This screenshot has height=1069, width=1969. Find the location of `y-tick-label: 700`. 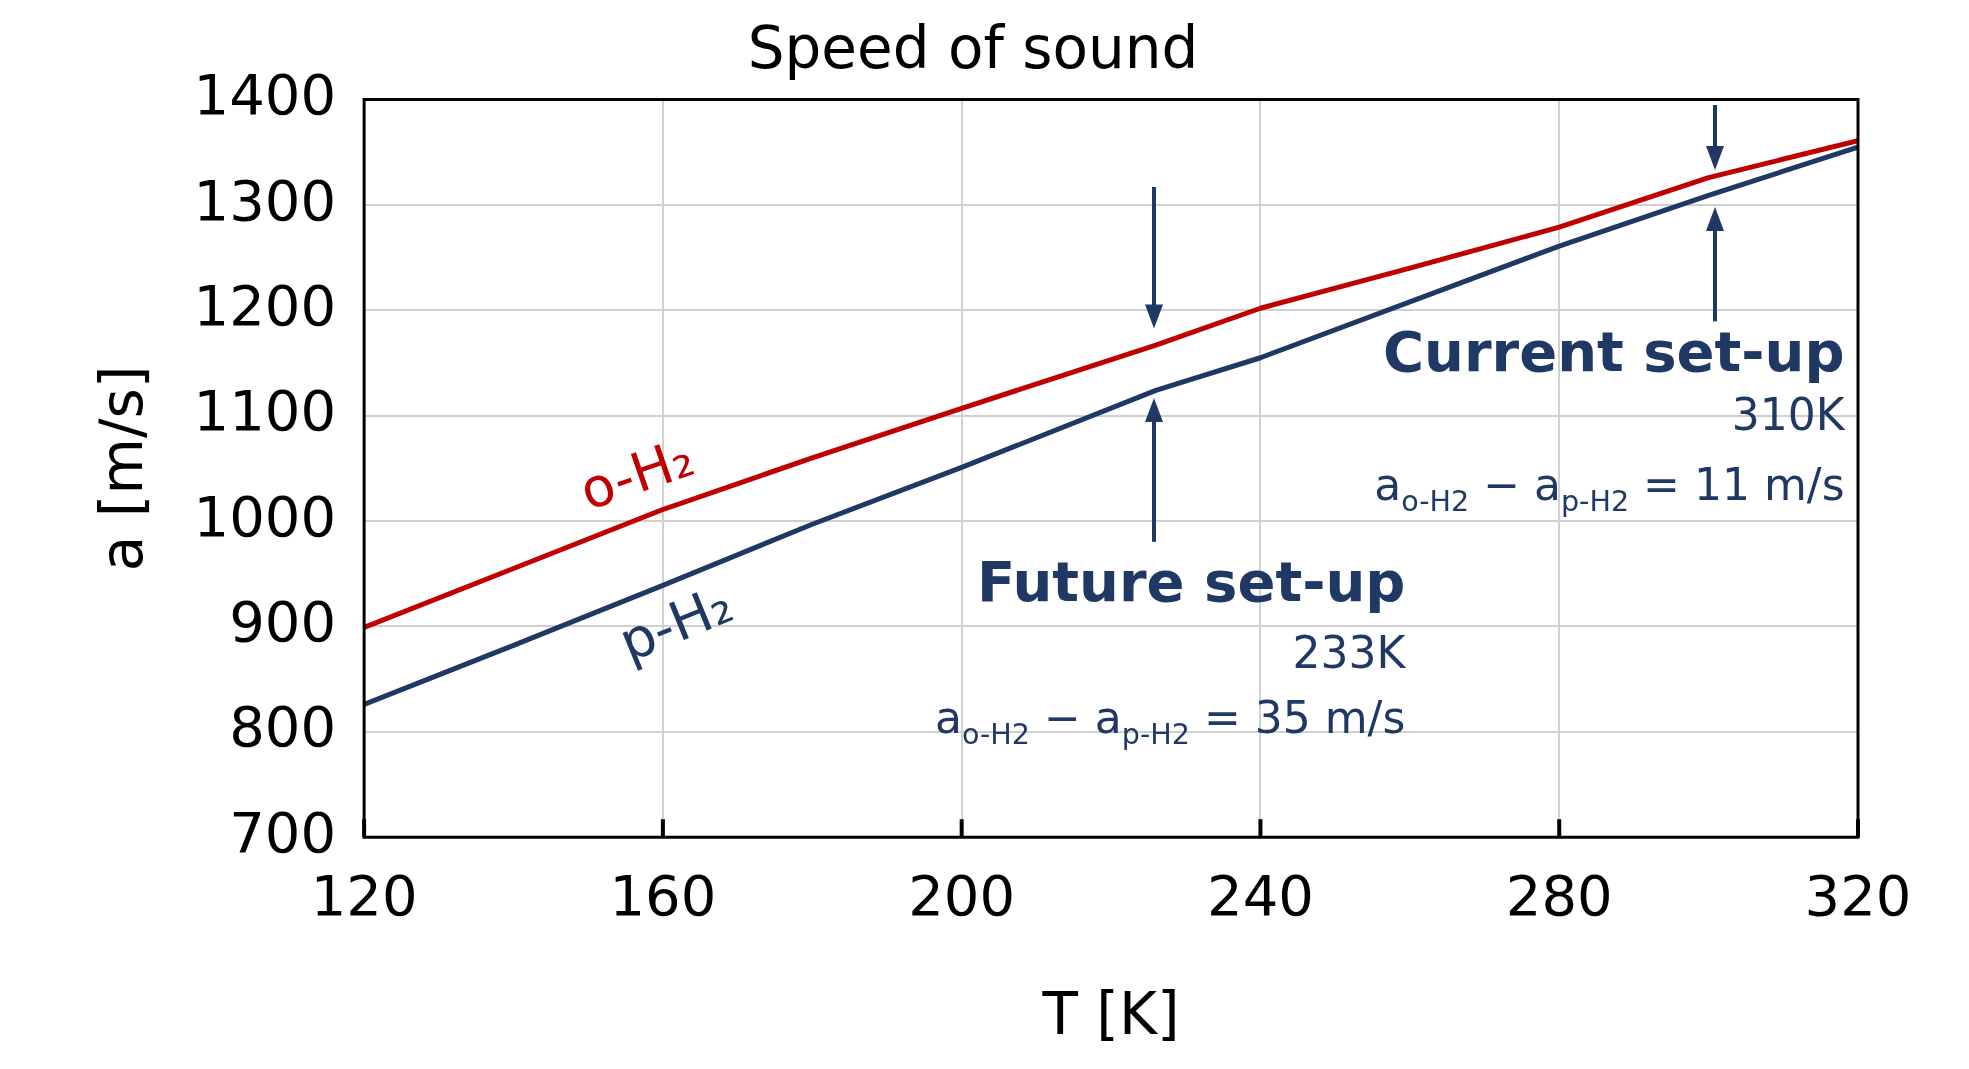

y-tick-label: 700 is located at coordinates (283, 832).